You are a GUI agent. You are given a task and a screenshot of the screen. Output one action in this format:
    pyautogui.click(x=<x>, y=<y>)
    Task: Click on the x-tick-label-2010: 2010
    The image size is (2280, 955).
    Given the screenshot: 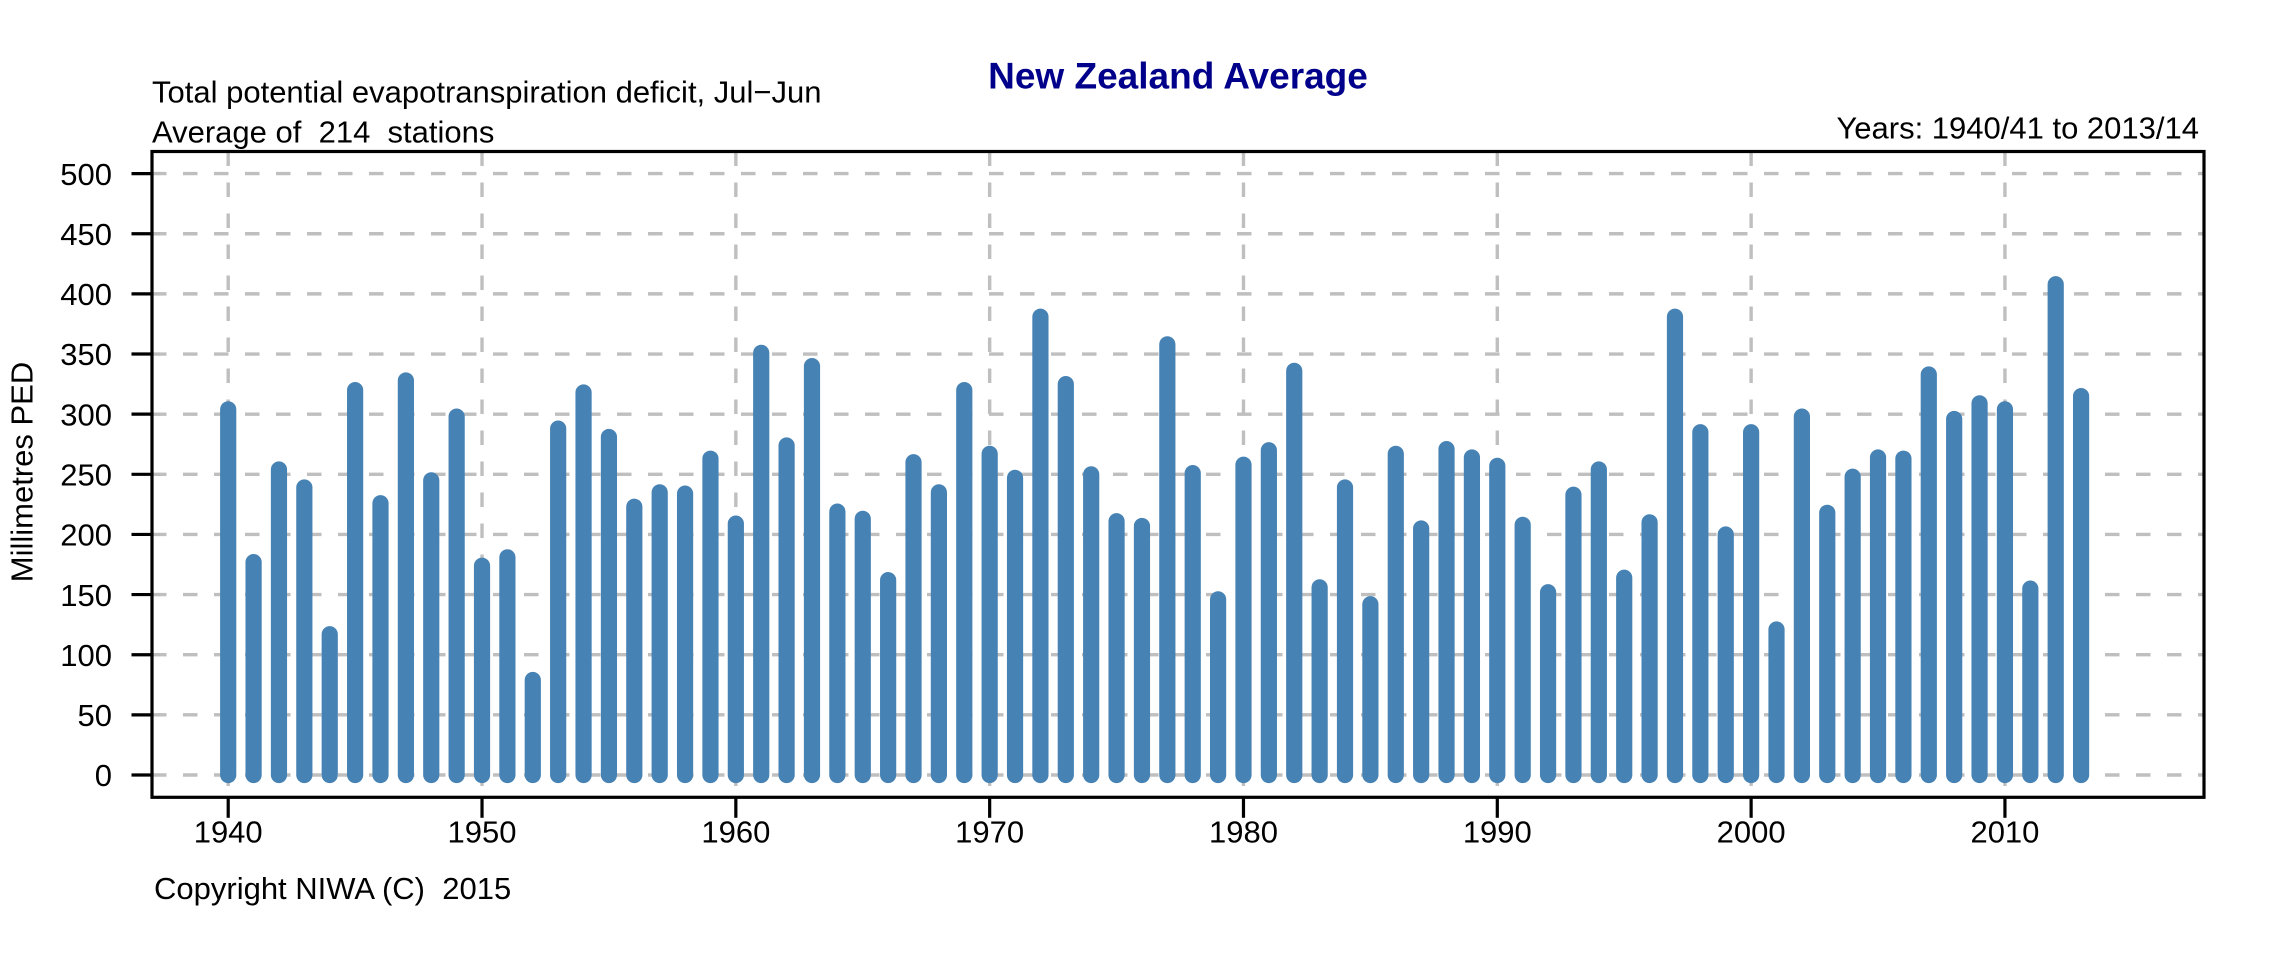 What is the action you would take?
    pyautogui.click(x=2004, y=832)
    